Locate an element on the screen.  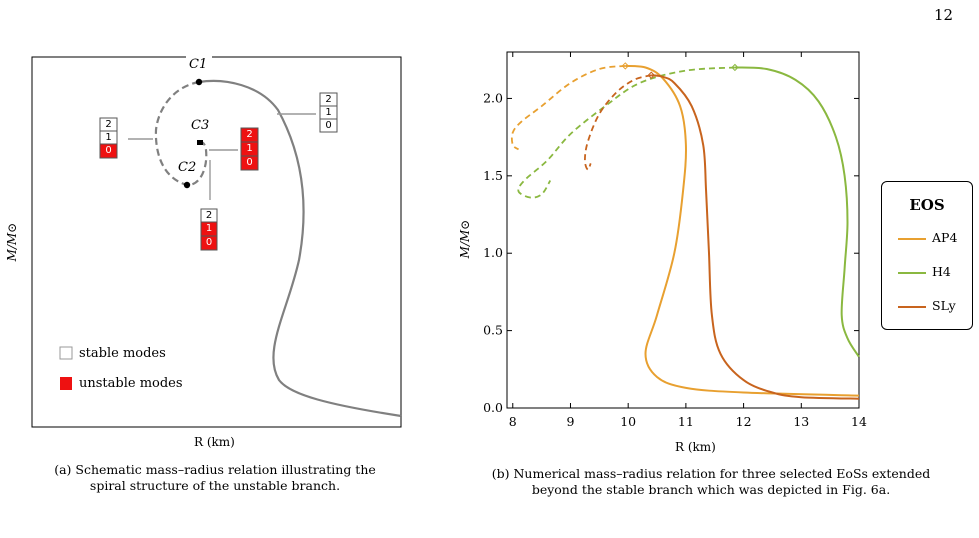
max-mass-marker-h4 is located at coordinates (735, 67).